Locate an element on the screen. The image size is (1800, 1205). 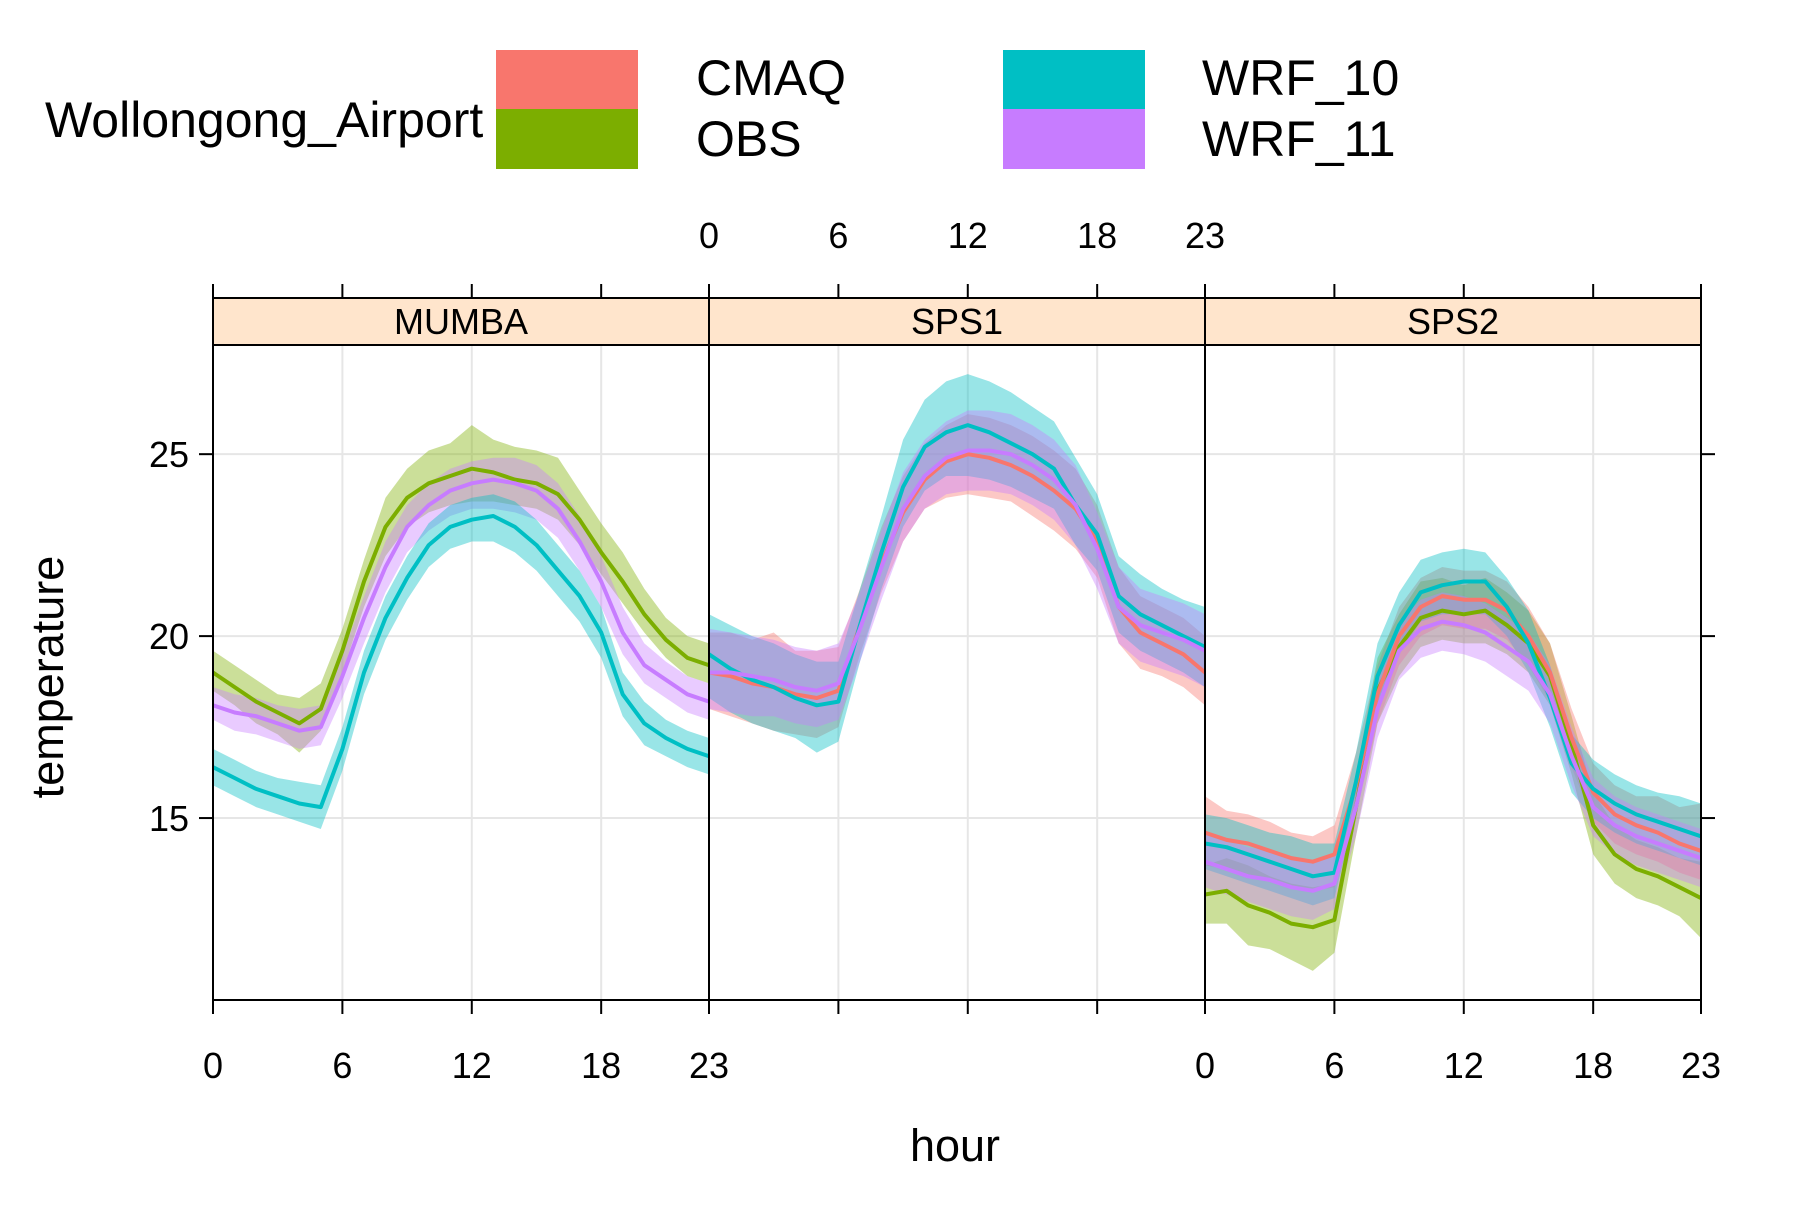
series-line-cmaq is located at coordinates (1453, 729).